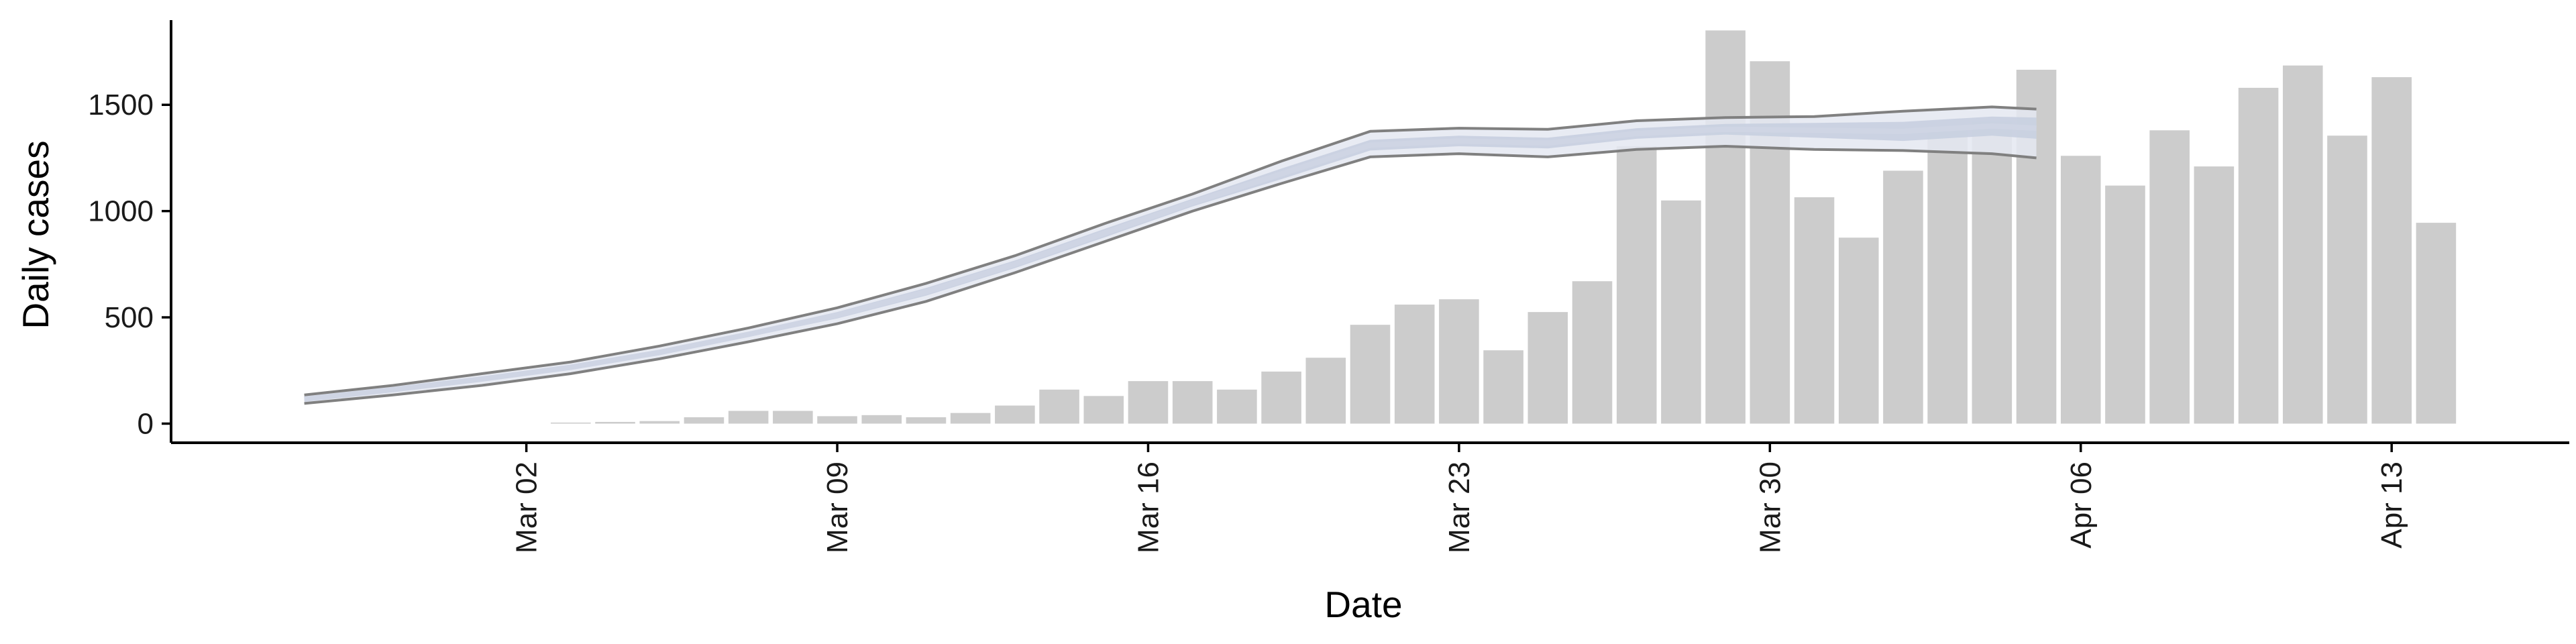 The image size is (2576, 644). I want to click on y-axis-title: Daily cases, so click(35, 234).